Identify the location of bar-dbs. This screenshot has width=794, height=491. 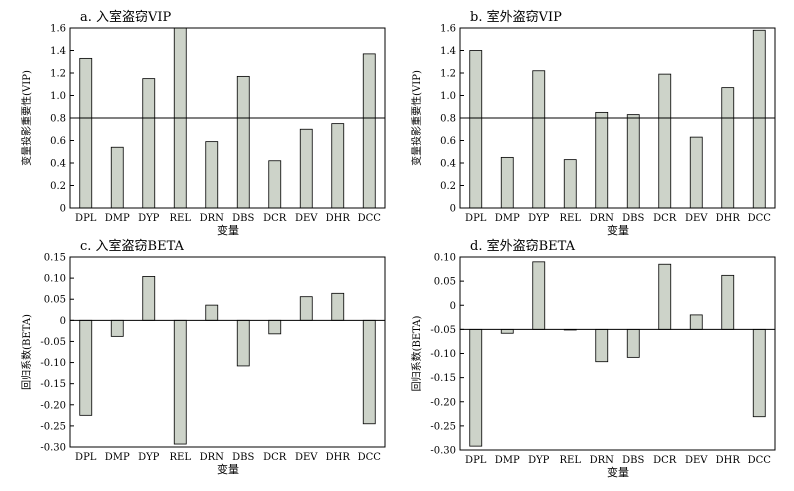
(633, 161).